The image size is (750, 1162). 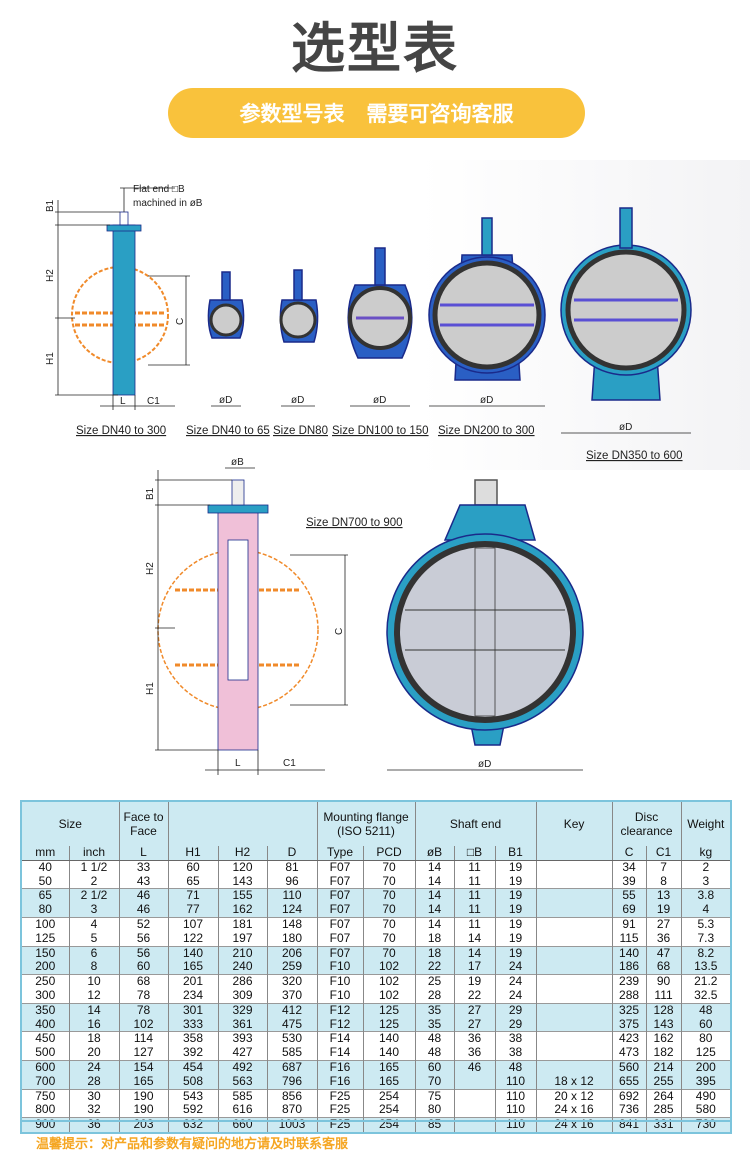 I want to click on header-dimensions, so click(x=242, y=823).